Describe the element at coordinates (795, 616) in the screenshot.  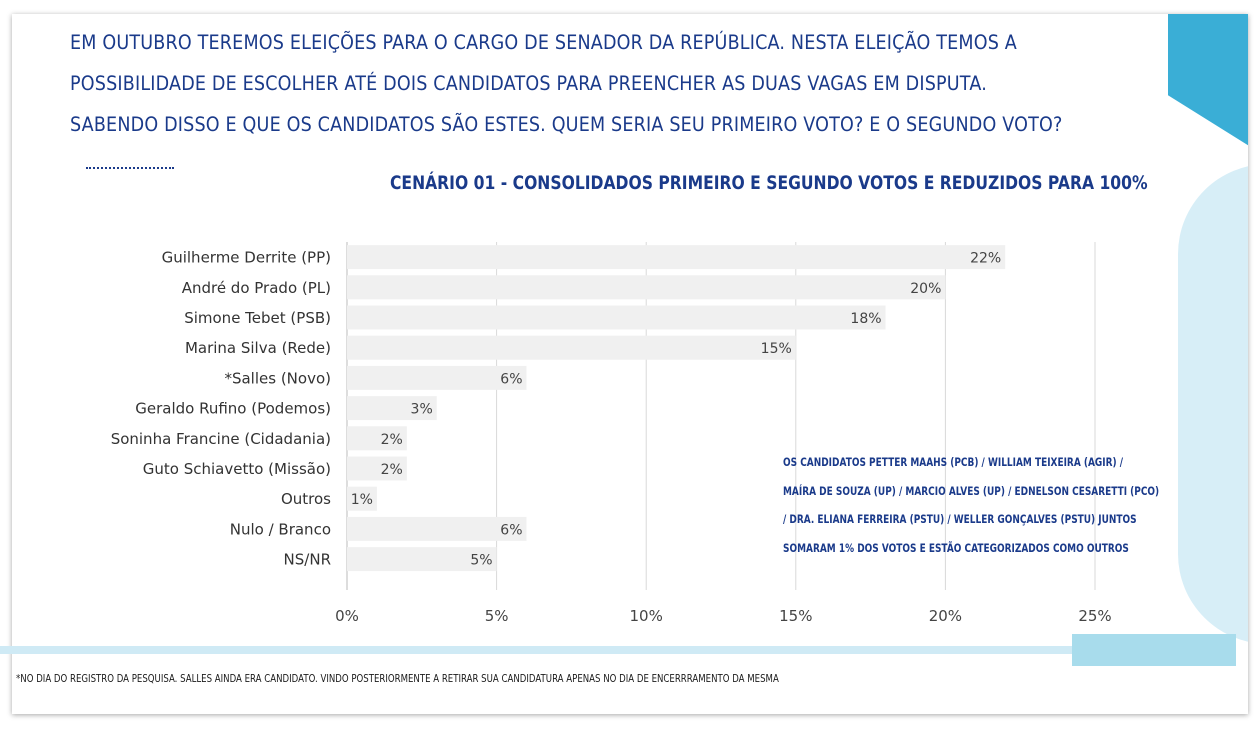
I see `x-tick-label: 15%` at that location.